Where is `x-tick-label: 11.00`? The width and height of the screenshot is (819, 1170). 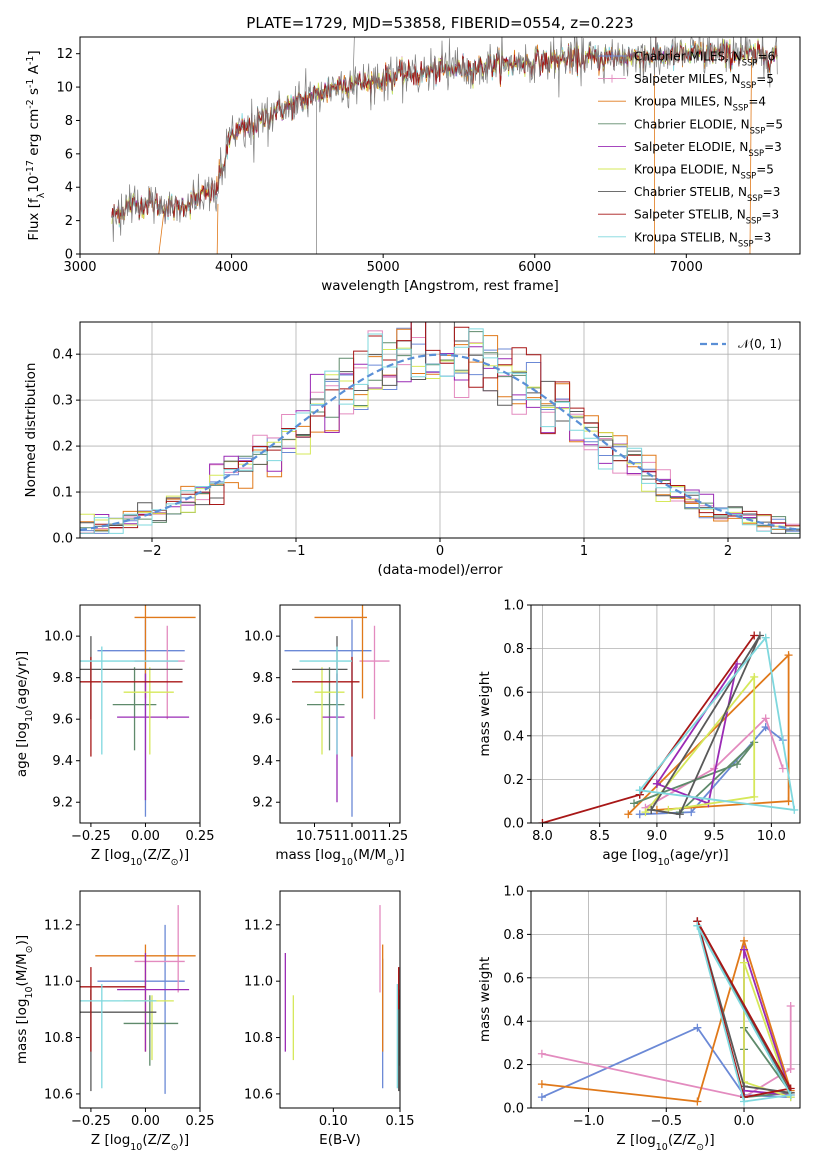 x-tick-label: 11.00 is located at coordinates (351, 836).